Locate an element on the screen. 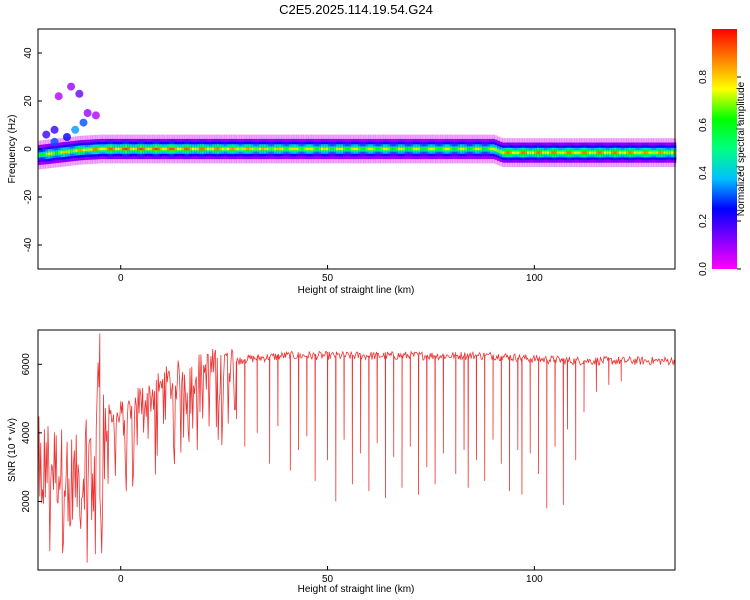 The width and height of the screenshot is (750, 600). snr-ylabel: SNR (10 * v/v) is located at coordinates (12, 450).